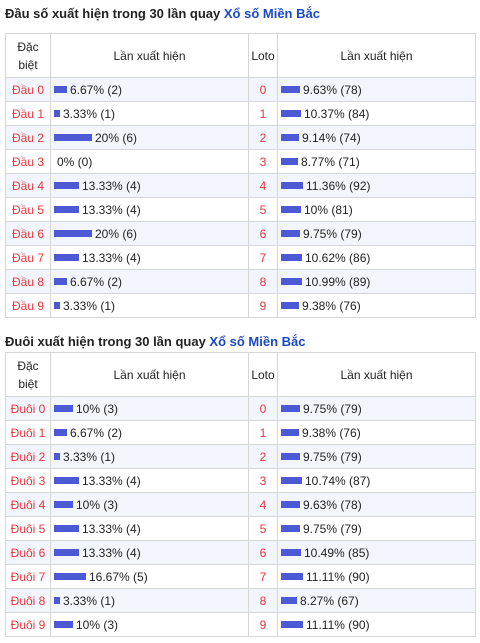 The image size is (480, 643). I want to click on table-row: Đầu 1 3.33% (1) 1 10.37% (84), so click(240, 113).